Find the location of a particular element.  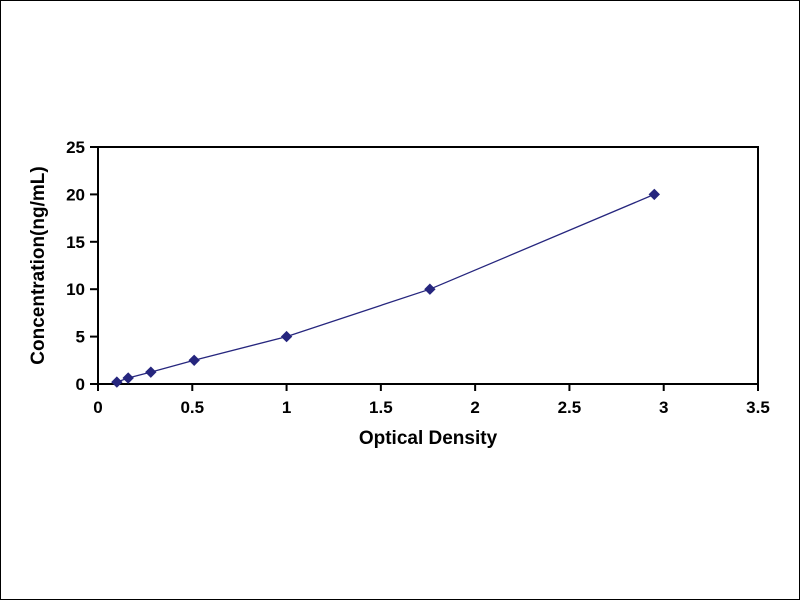

y-tick-label: 0 is located at coordinates (80, 384).